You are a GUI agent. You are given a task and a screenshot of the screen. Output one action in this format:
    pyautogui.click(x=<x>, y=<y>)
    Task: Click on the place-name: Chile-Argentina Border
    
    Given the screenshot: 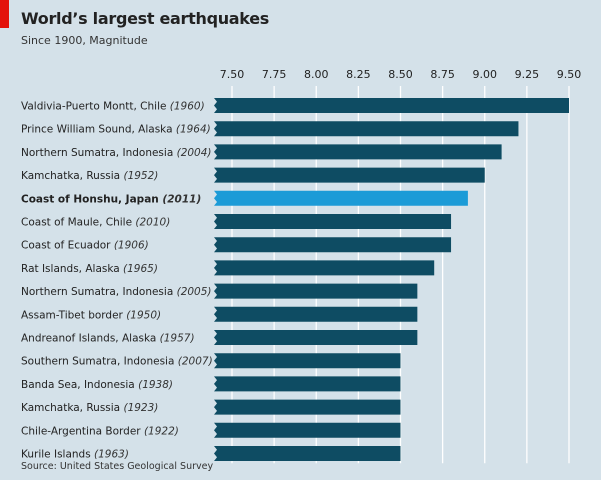 What is the action you would take?
    pyautogui.click(x=82, y=431)
    